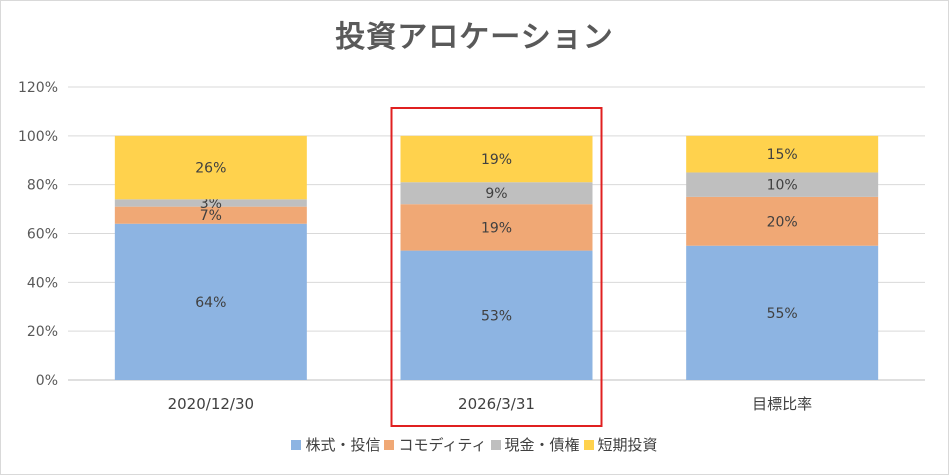 This screenshot has height=475, width=949. What do you see at coordinates (42, 332) in the screenshot?
I see `y-tick-label: 20%` at bounding box center [42, 332].